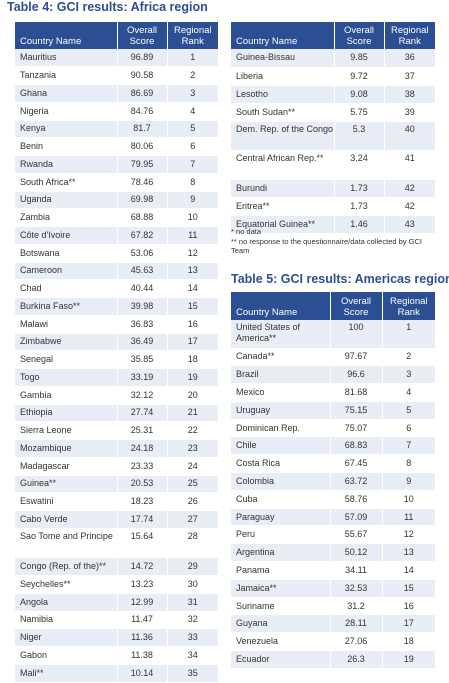 This screenshot has height=683, width=449. What do you see at coordinates (66, 111) in the screenshot?
I see `country-name-cell: Nigeria` at bounding box center [66, 111].